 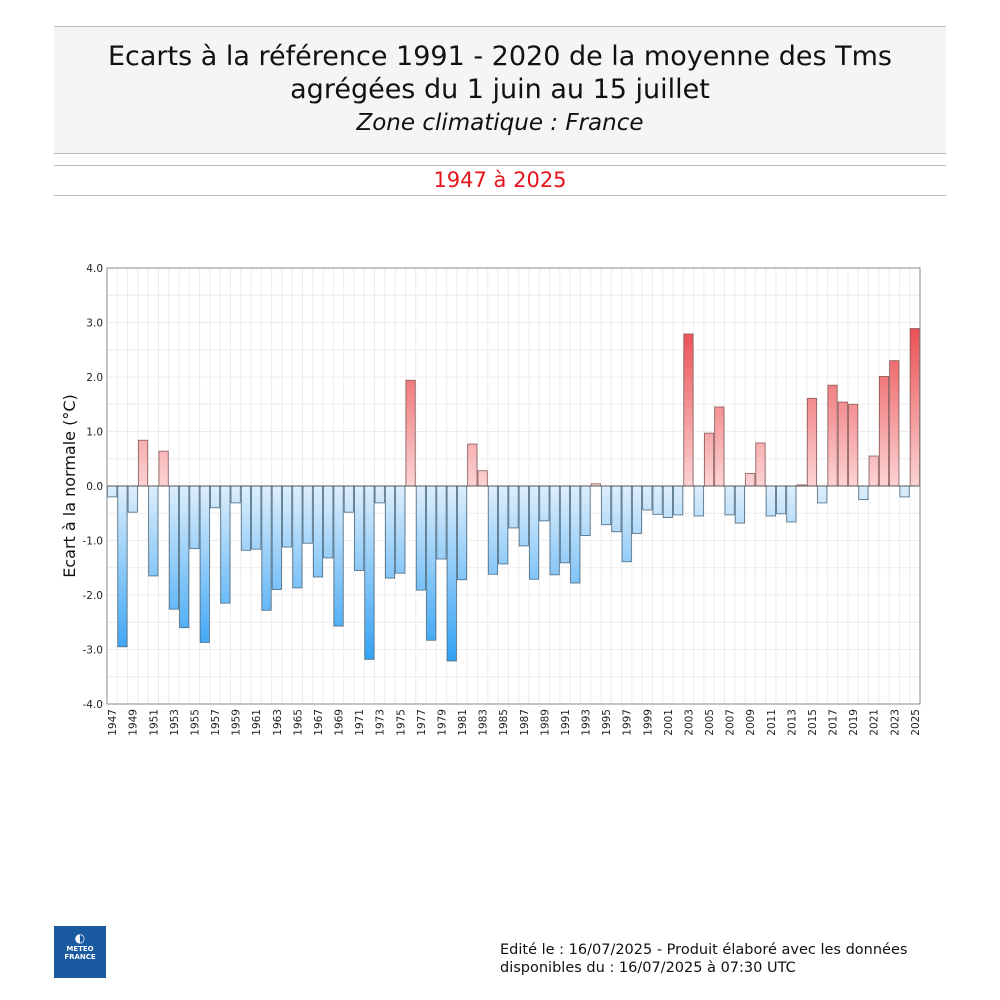 I want to click on bar-1967, so click(x=318, y=531).